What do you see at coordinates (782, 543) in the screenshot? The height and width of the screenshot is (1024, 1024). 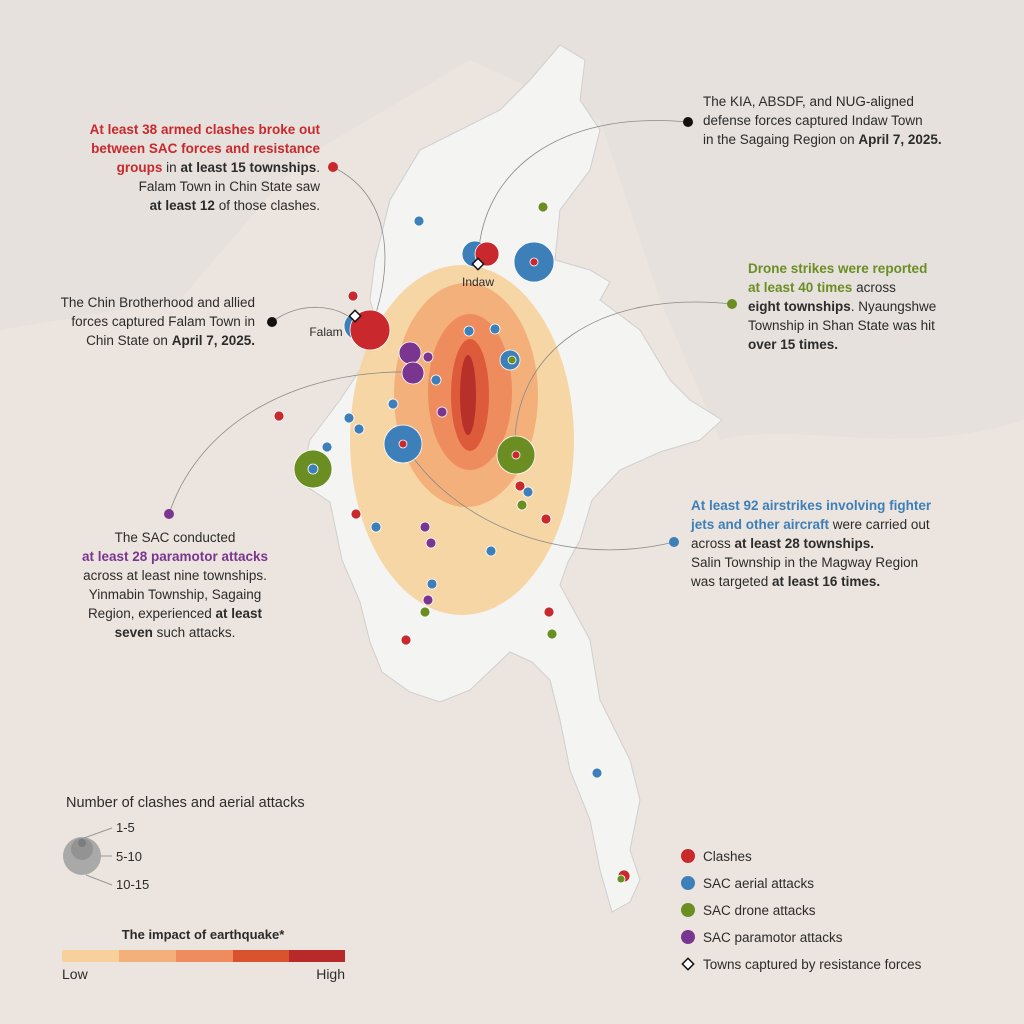 I see `annotation-line: across at least 28 townships.` at bounding box center [782, 543].